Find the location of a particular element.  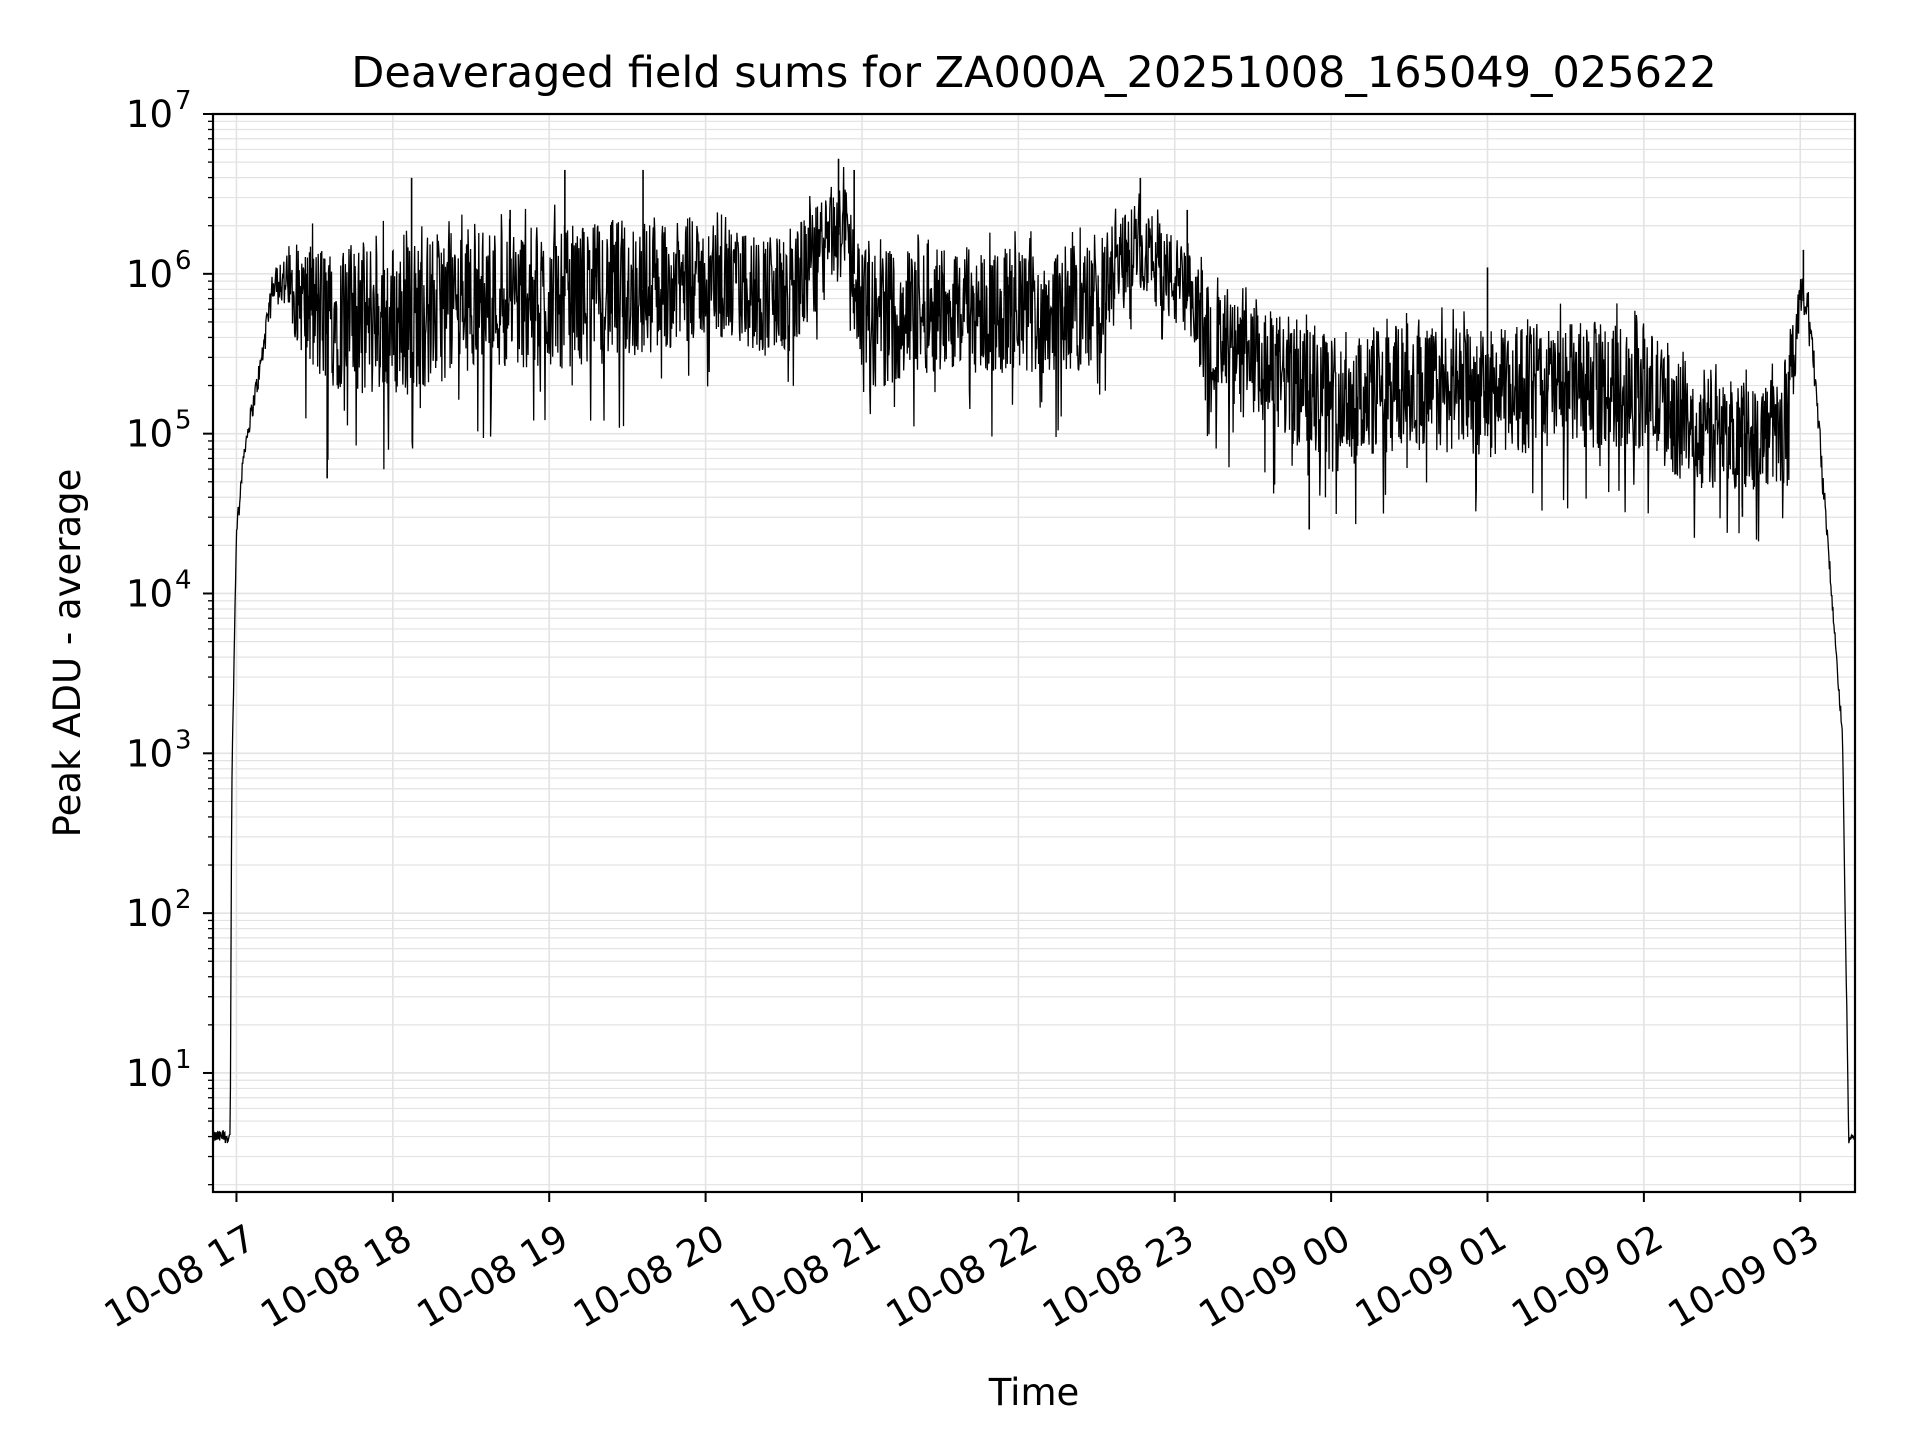

y-tick-exponent: 5 is located at coordinates (183, 421).